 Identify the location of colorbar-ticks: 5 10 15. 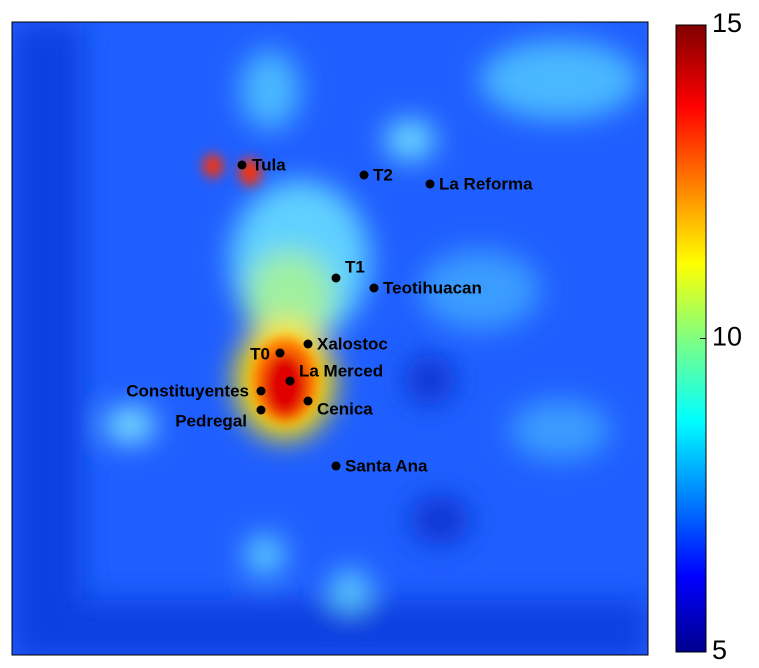
(721, 336).